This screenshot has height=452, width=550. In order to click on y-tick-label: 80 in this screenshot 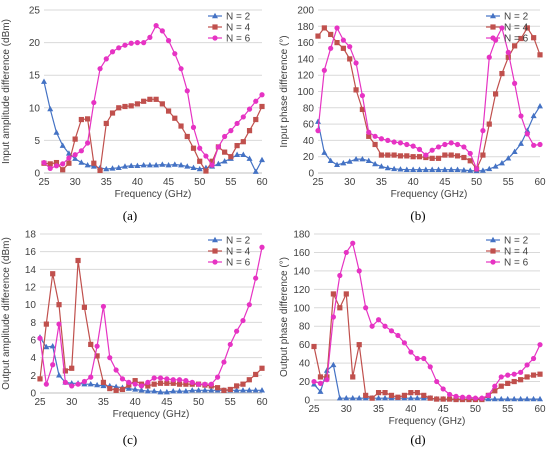, I will do `click(305, 327)`.